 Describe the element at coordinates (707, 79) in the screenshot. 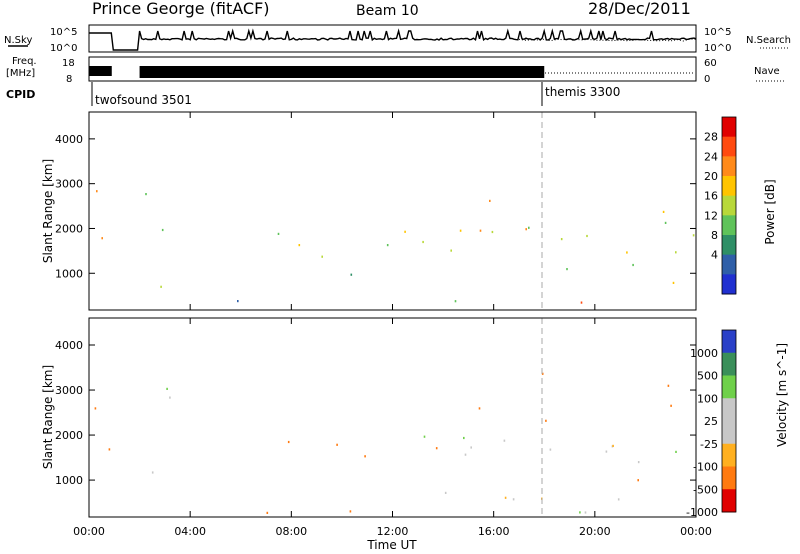

I see `nave-tick-low: 0` at that location.